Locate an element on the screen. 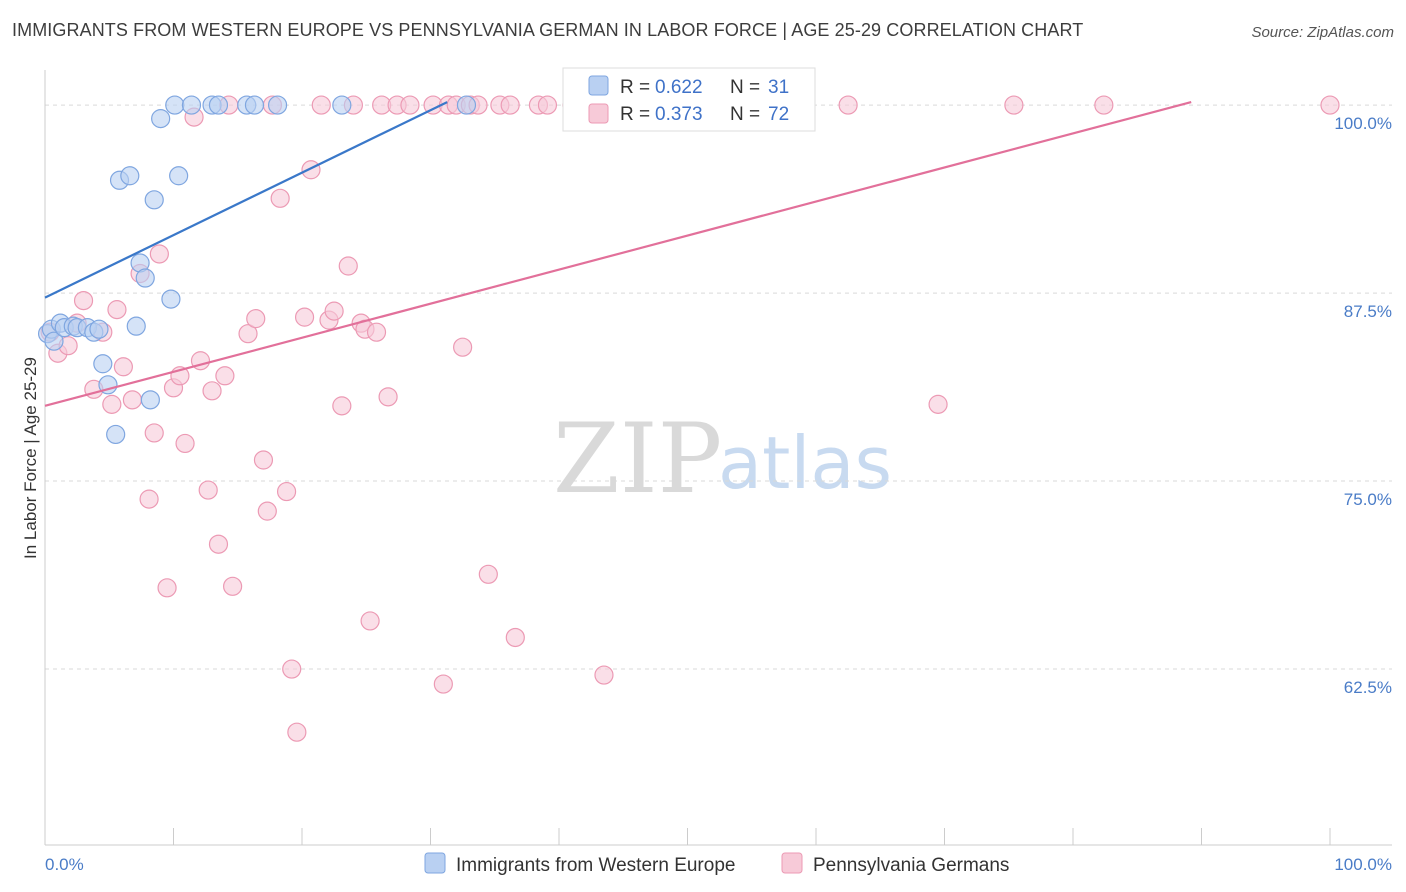 The image size is (1406, 892). y-tick-label-1: 87.5% is located at coordinates (1368, 311).